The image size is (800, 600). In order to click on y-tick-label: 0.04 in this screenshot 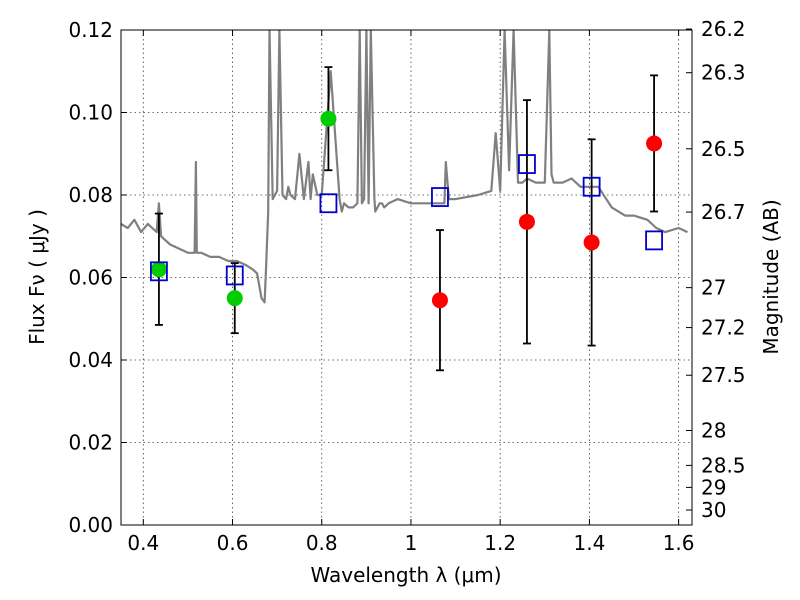, I will do `click(90, 360)`.